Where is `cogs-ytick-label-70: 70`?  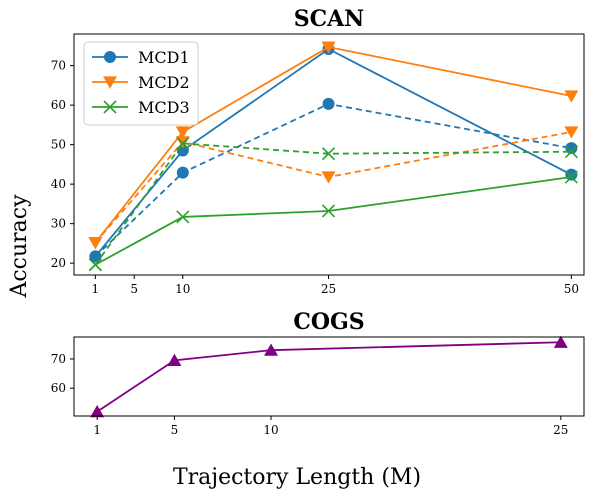 cogs-ytick-label-70: 70 is located at coordinates (58, 359).